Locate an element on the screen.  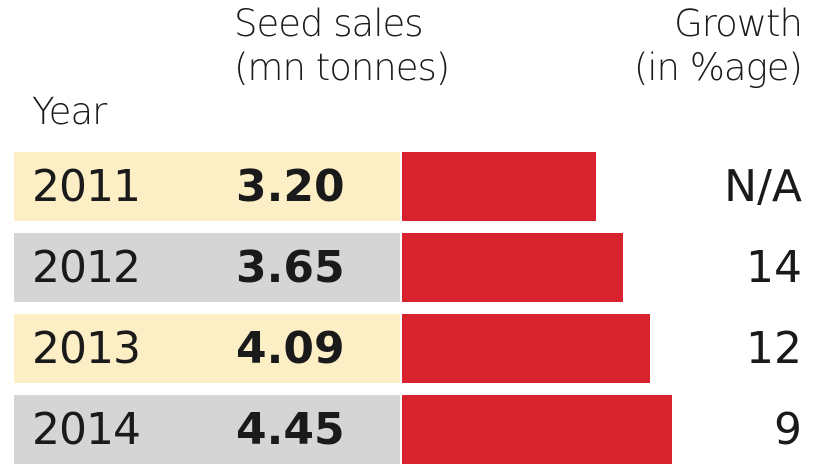
header-growth: Growth (in %age) is located at coordinates (718, 46).